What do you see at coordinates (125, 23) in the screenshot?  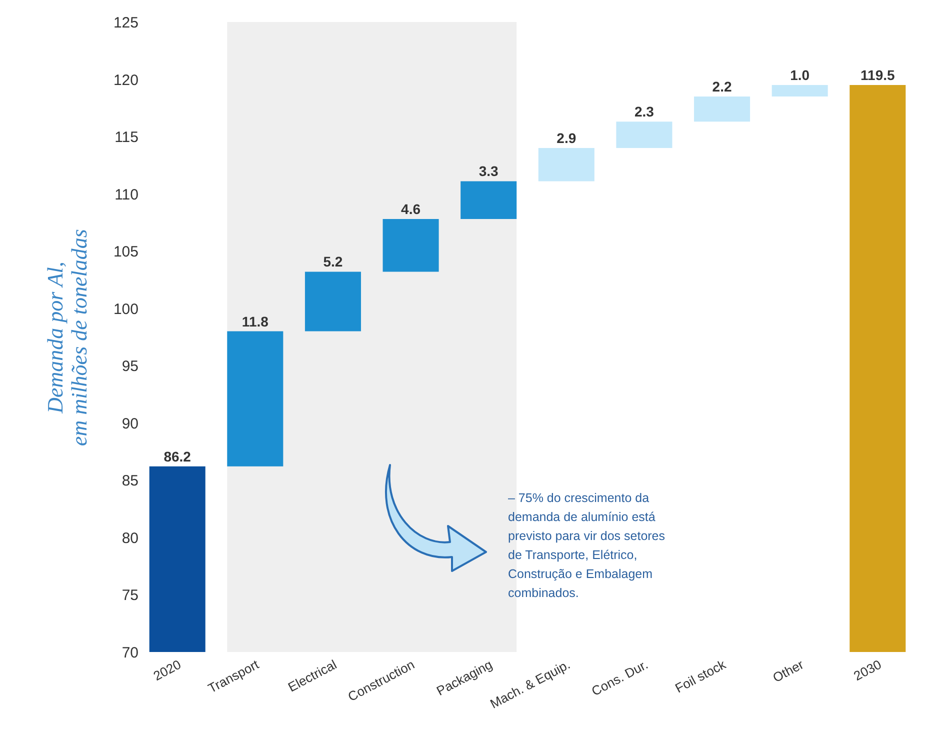 I see `y-tick-label: 125` at bounding box center [125, 23].